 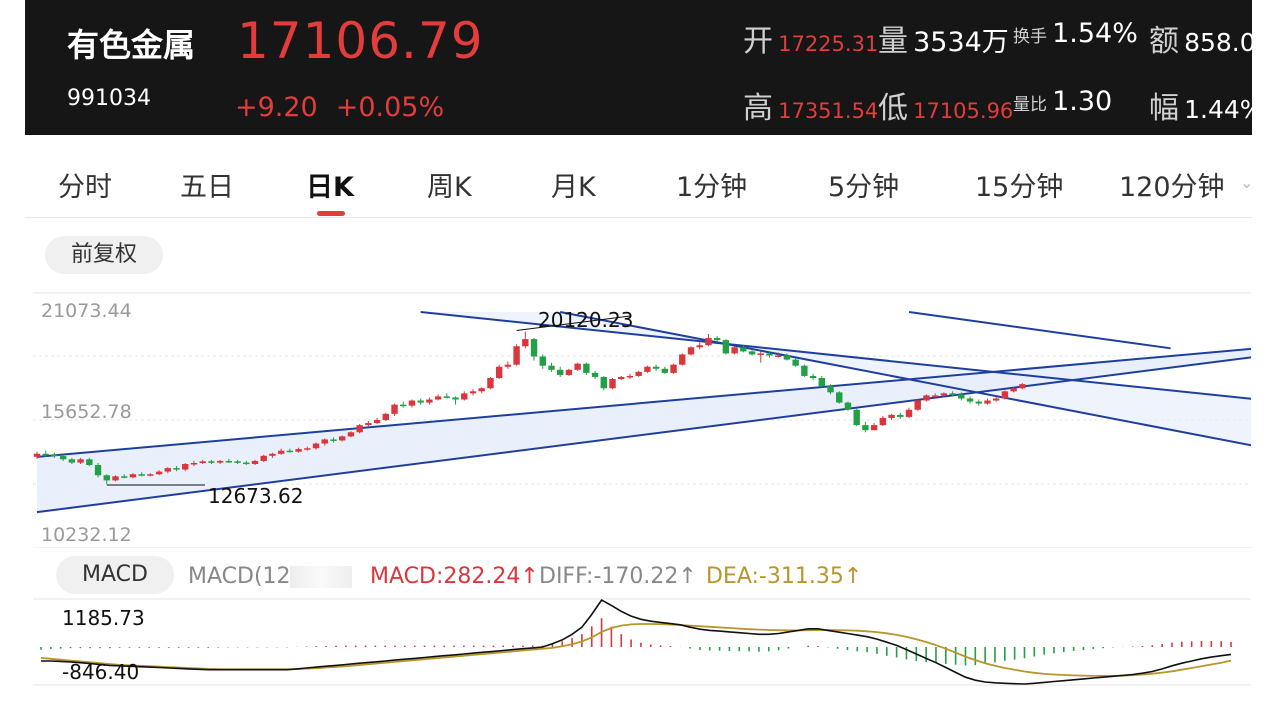 I want to click on turnover-label: 换手, so click(x=1030, y=37).